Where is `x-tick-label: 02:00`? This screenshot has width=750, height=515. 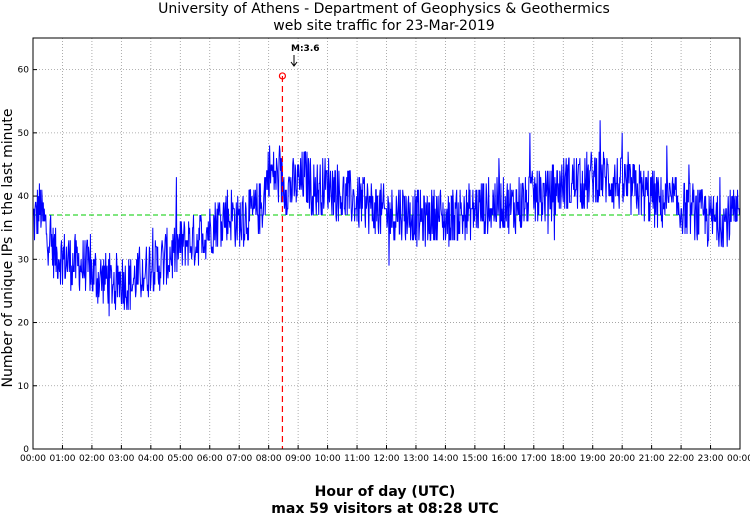
x-tick-label: 02:00 is located at coordinates (92, 459).